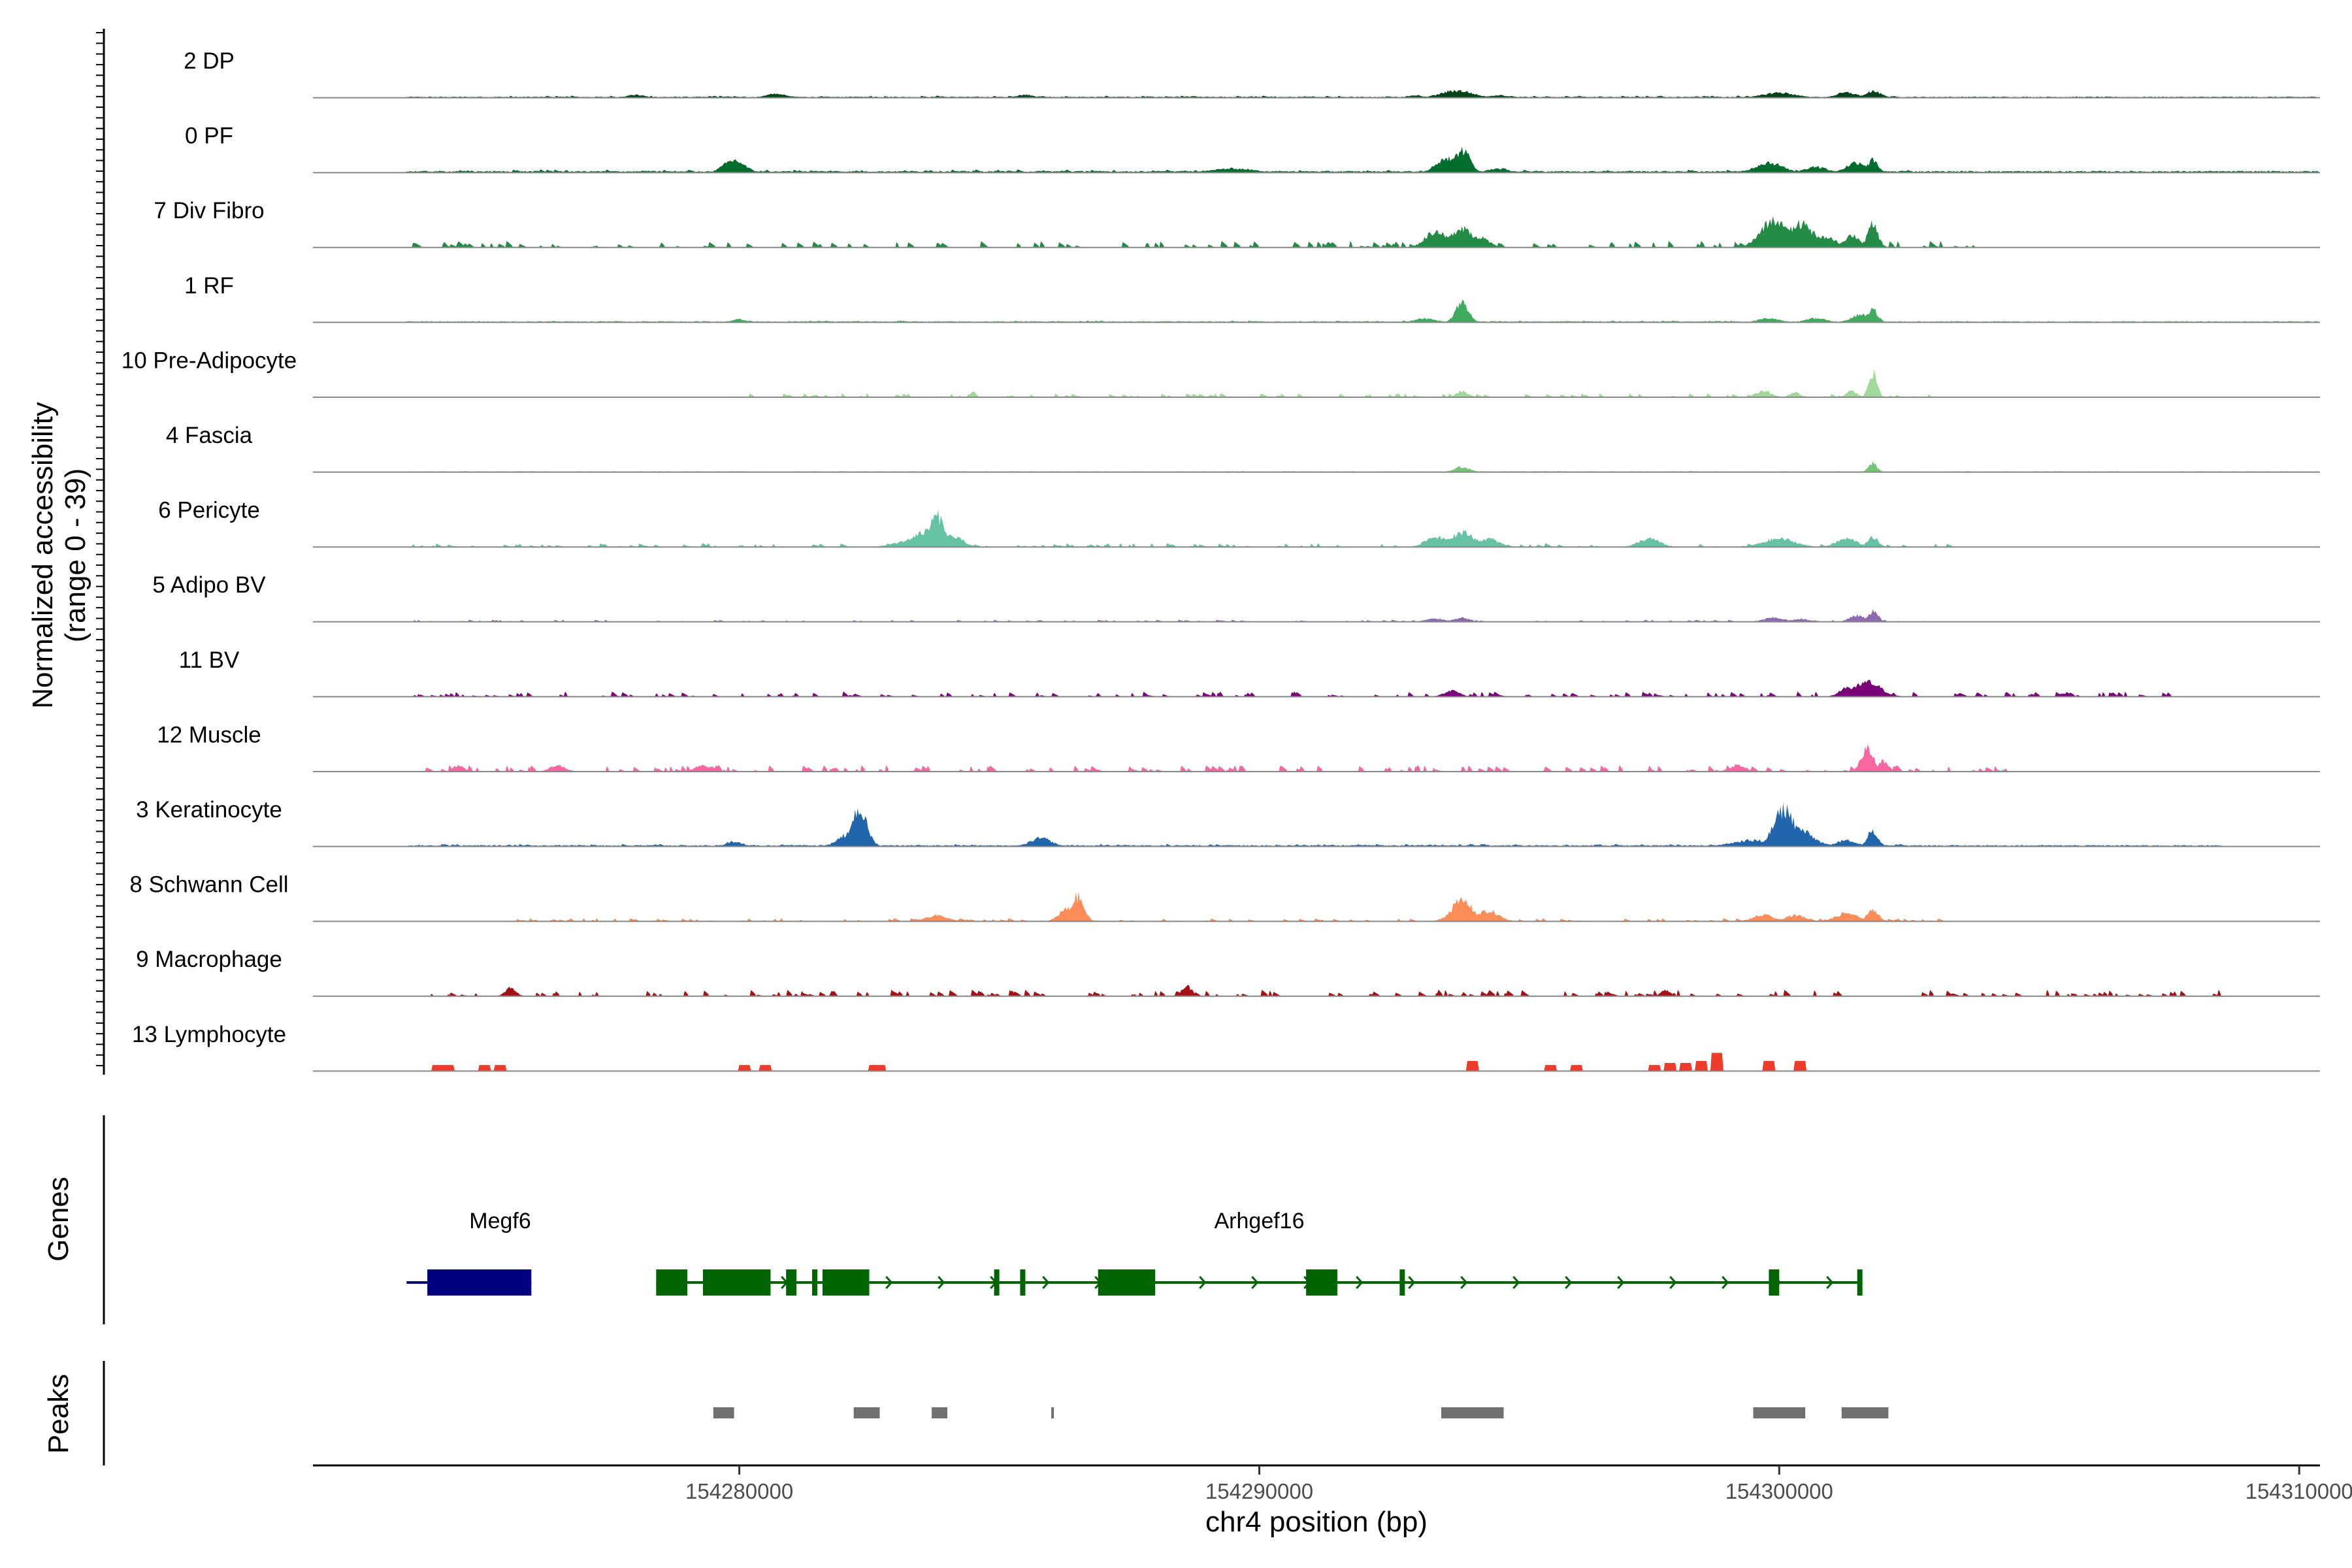 The height and width of the screenshot is (1568, 2352). I want to click on gene-megf6: Megf6, so click(469, 1252).